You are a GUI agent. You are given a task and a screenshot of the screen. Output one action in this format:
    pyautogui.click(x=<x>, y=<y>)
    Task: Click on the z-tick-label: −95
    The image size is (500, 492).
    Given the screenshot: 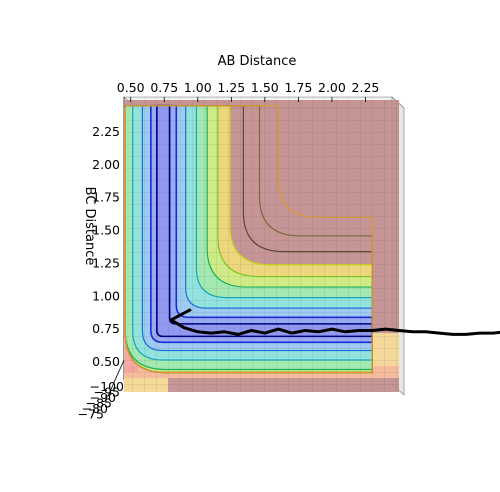 What is the action you would take?
    pyautogui.click(x=107, y=392)
    